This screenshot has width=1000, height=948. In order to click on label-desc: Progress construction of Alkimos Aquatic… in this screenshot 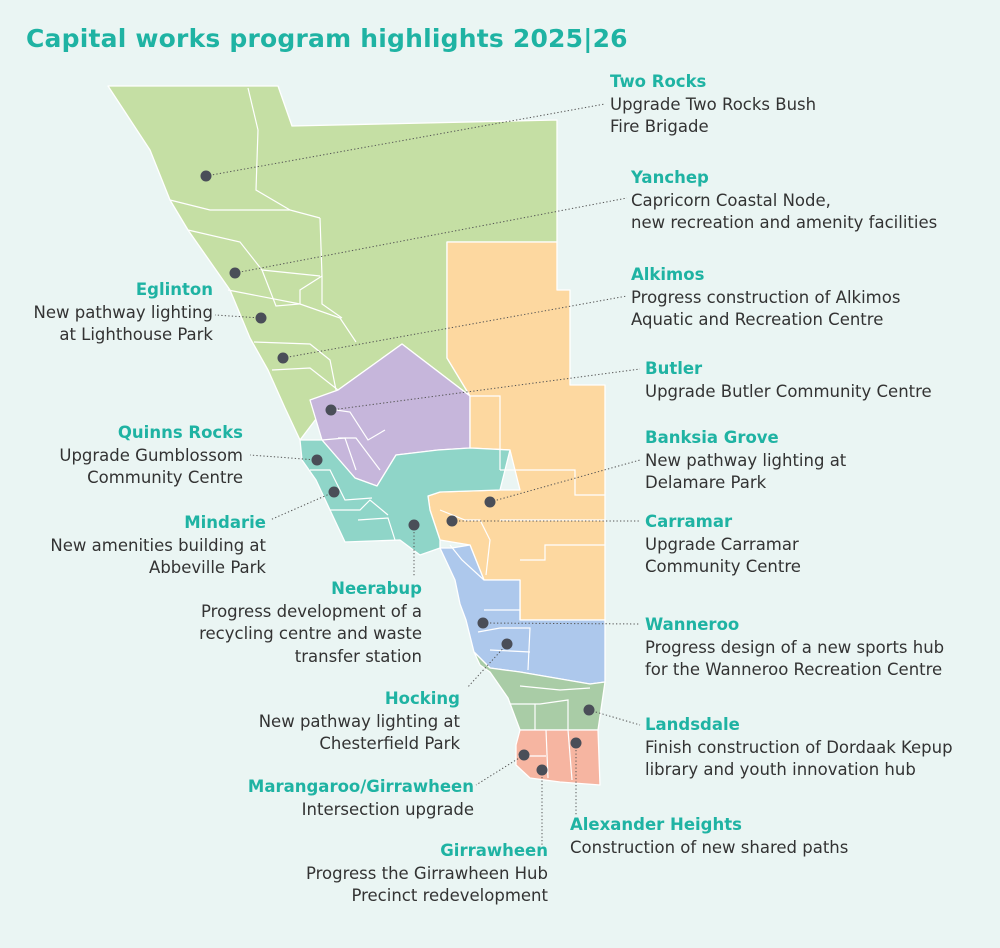, I will do `click(766, 308)`.